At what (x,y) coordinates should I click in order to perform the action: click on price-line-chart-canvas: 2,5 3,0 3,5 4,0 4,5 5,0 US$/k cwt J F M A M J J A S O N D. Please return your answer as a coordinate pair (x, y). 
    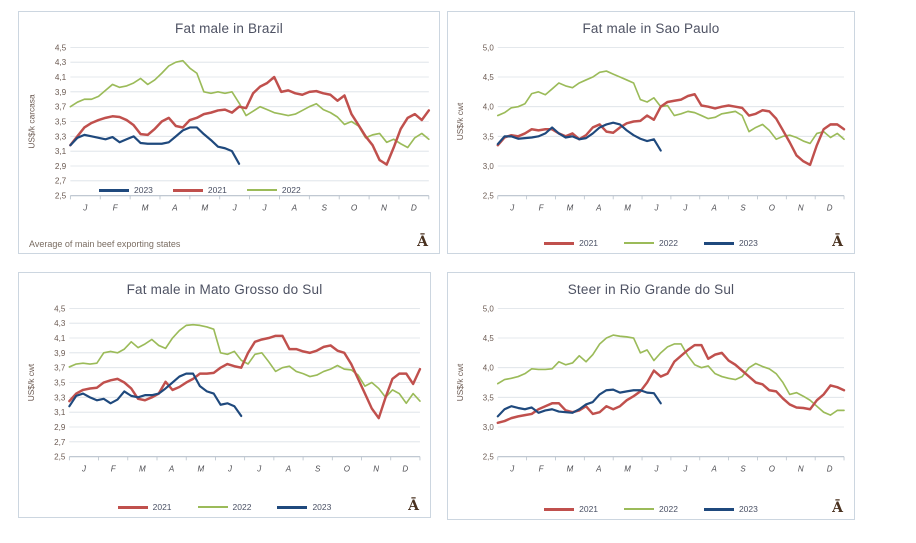
    Looking at the image, I should click on (651, 388).